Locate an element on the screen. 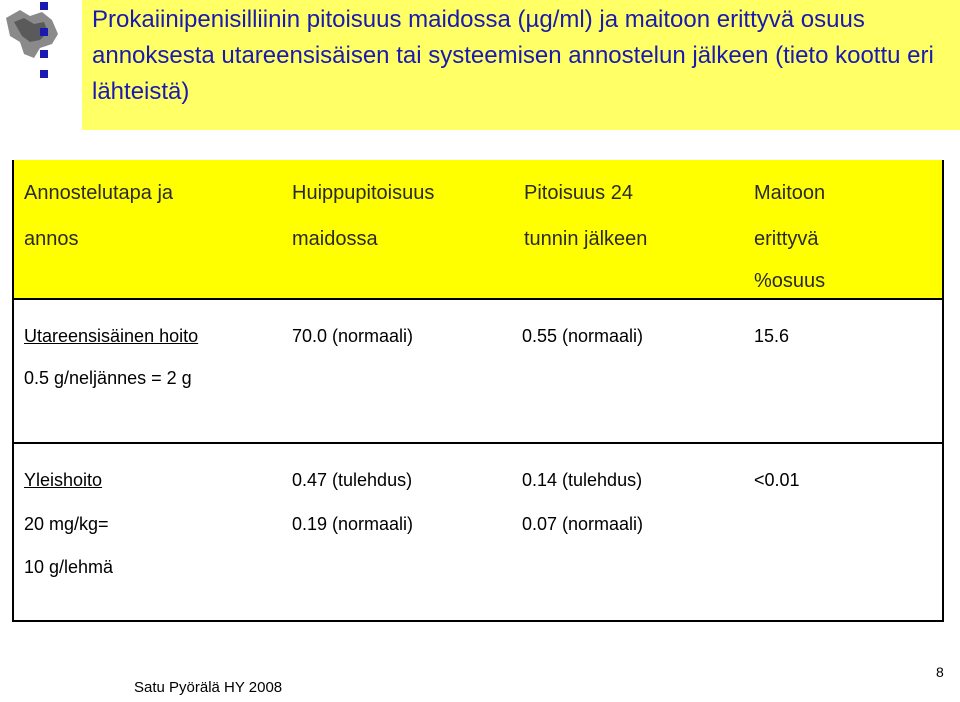  row1-col4: 15.6 is located at coordinates (772, 336).